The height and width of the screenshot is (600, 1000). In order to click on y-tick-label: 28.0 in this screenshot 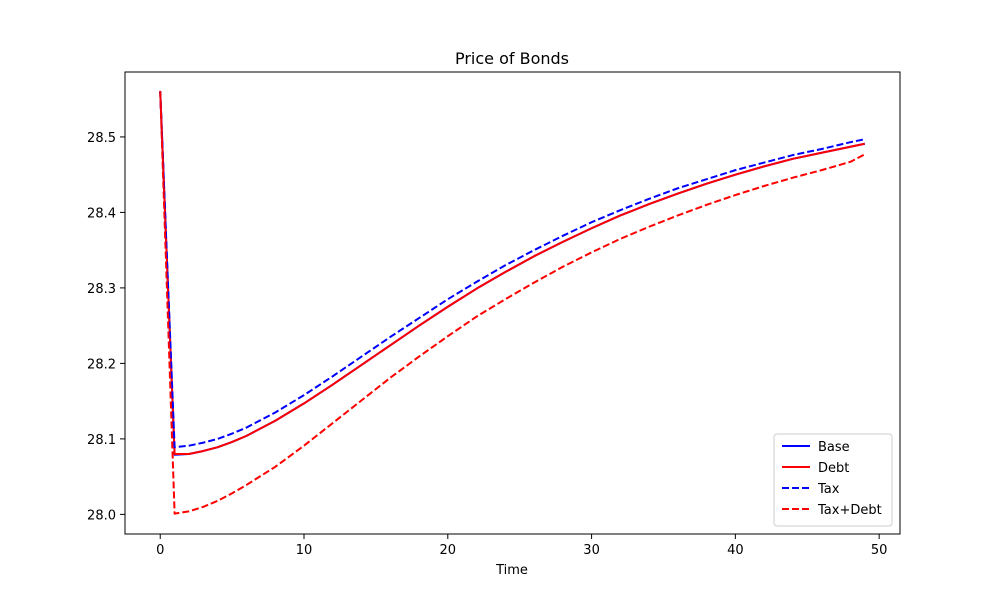, I will do `click(101, 515)`.